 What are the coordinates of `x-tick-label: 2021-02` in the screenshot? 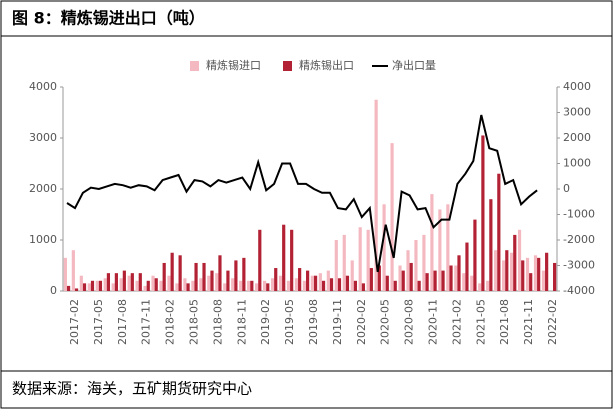 It's located at (456, 322).